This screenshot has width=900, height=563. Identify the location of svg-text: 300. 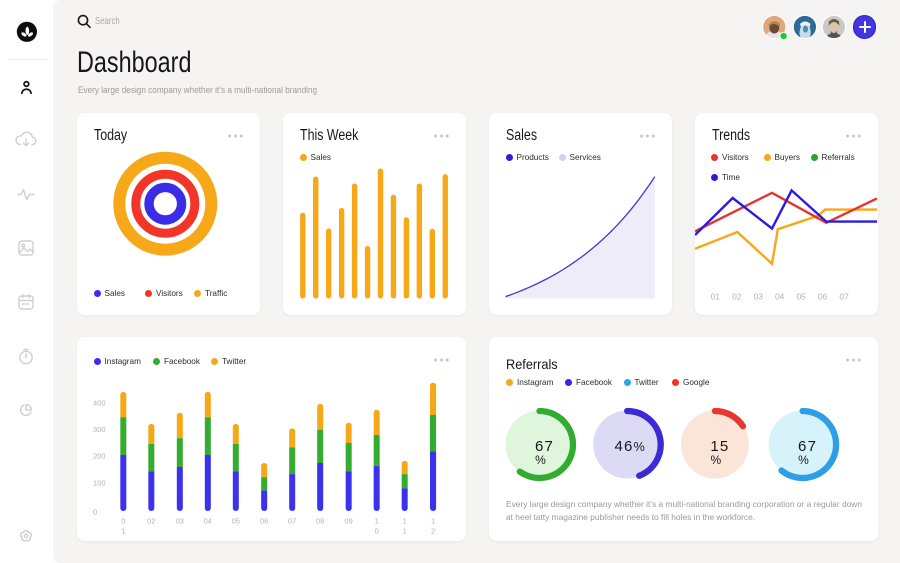
(99, 429).